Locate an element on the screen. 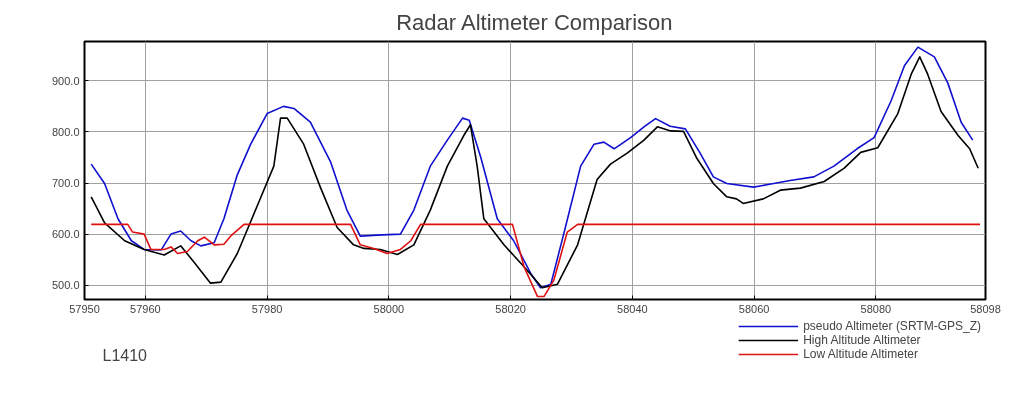 This screenshot has height=412, width=1016. legend-label: High Altitude Altimeter is located at coordinates (862, 340).